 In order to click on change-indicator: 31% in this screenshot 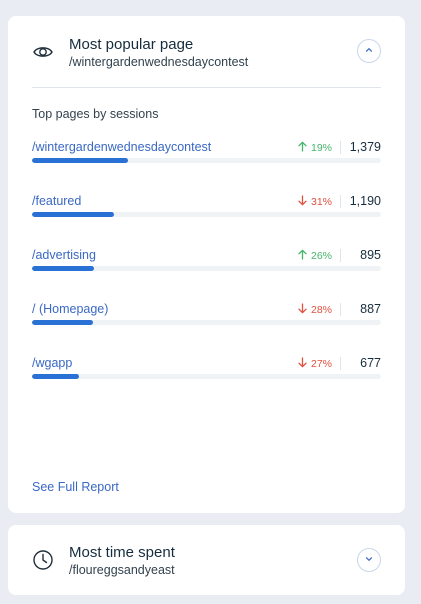, I will do `click(315, 201)`.